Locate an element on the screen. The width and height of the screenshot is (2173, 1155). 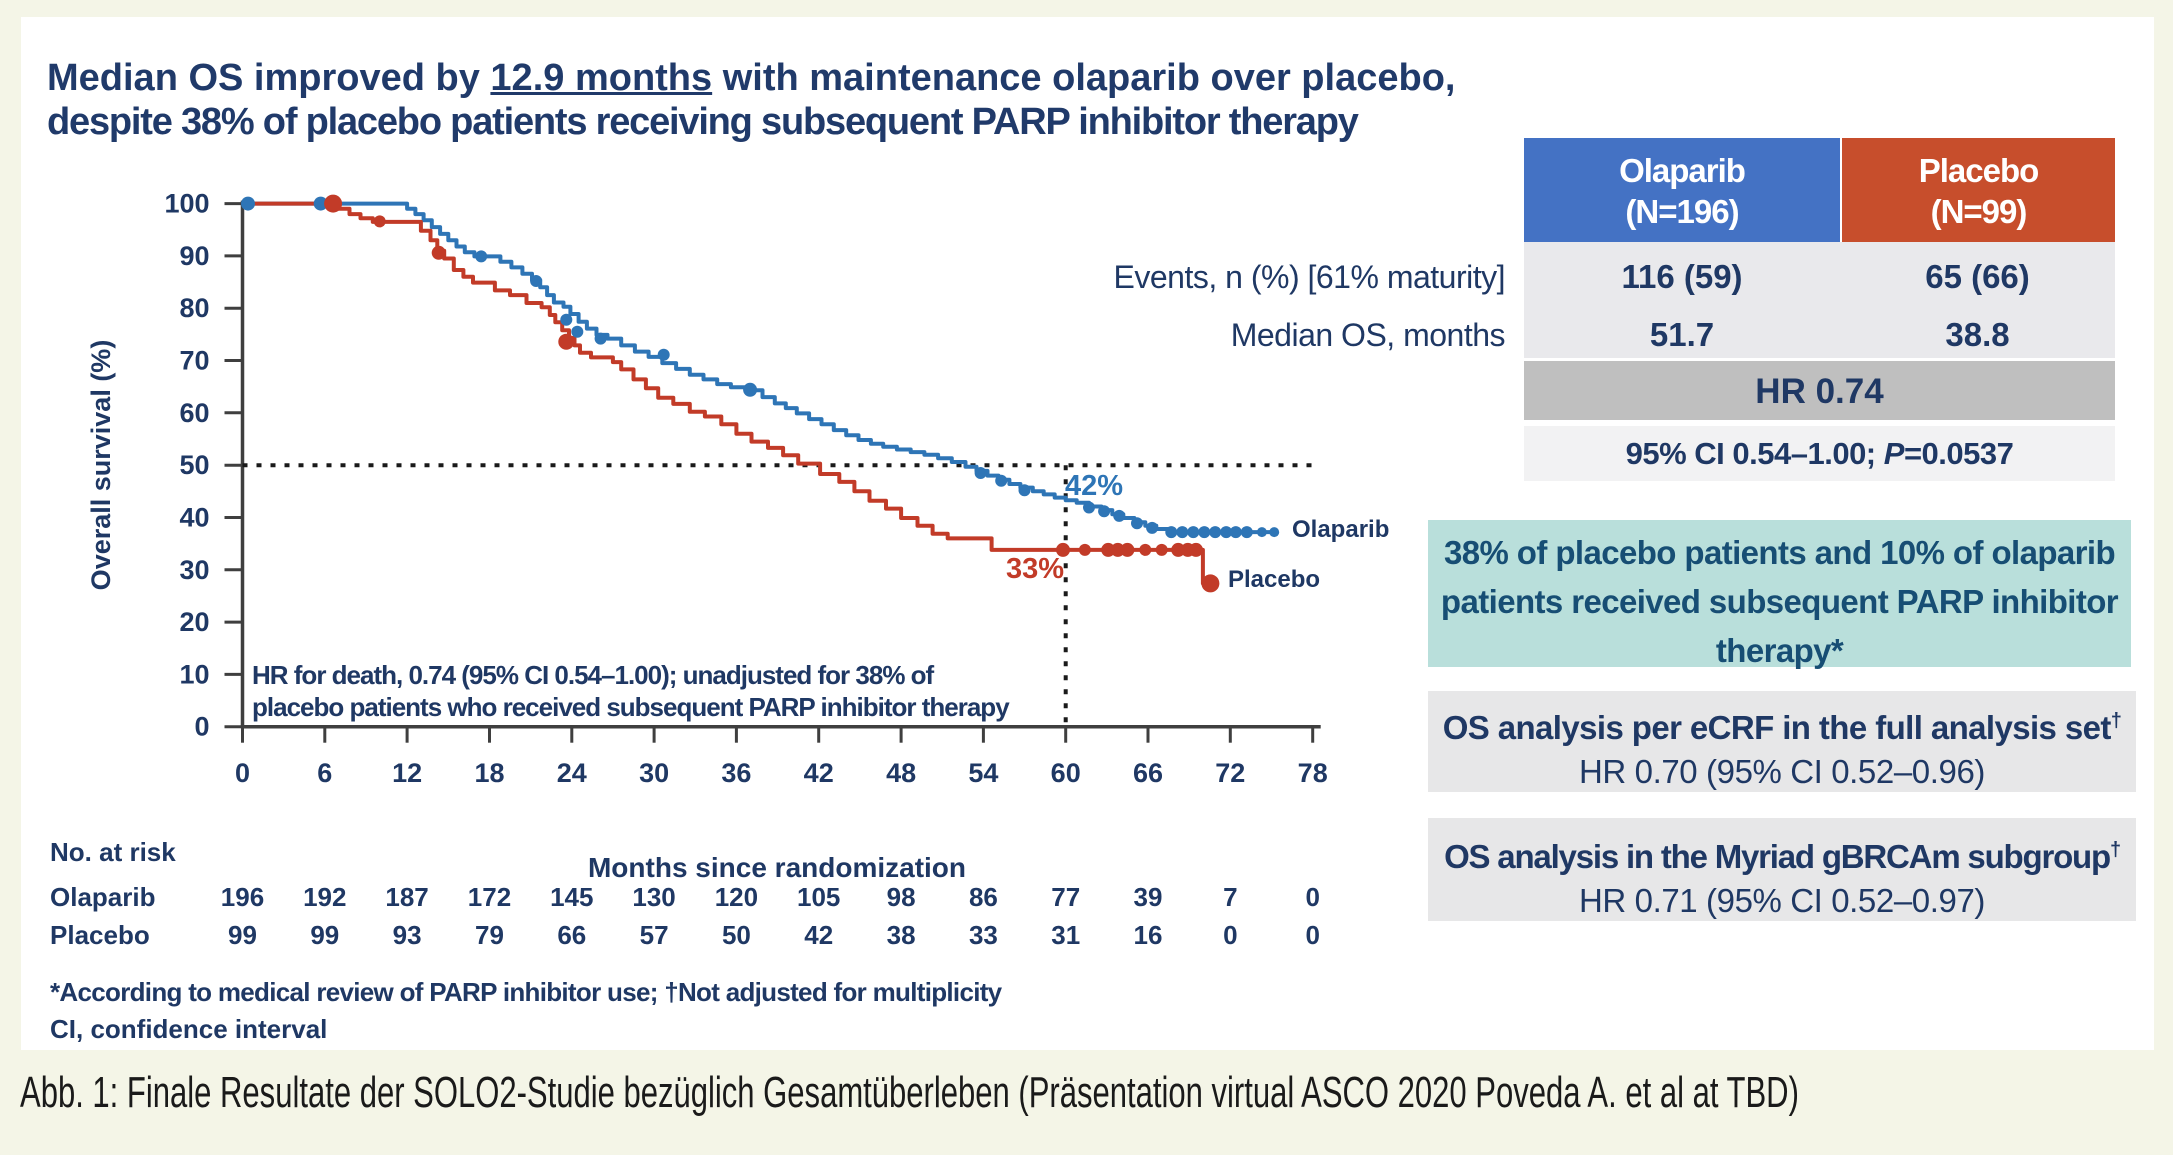
svg-text: 120 is located at coordinates (736, 897).